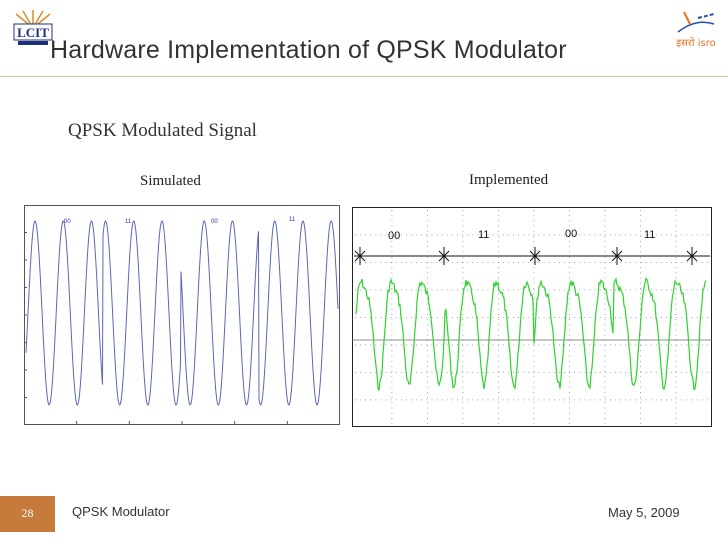 Image resolution: width=728 pixels, height=546 pixels. Describe the element at coordinates (531, 334) in the screenshot. I see `implemented-signal-trace` at that location.